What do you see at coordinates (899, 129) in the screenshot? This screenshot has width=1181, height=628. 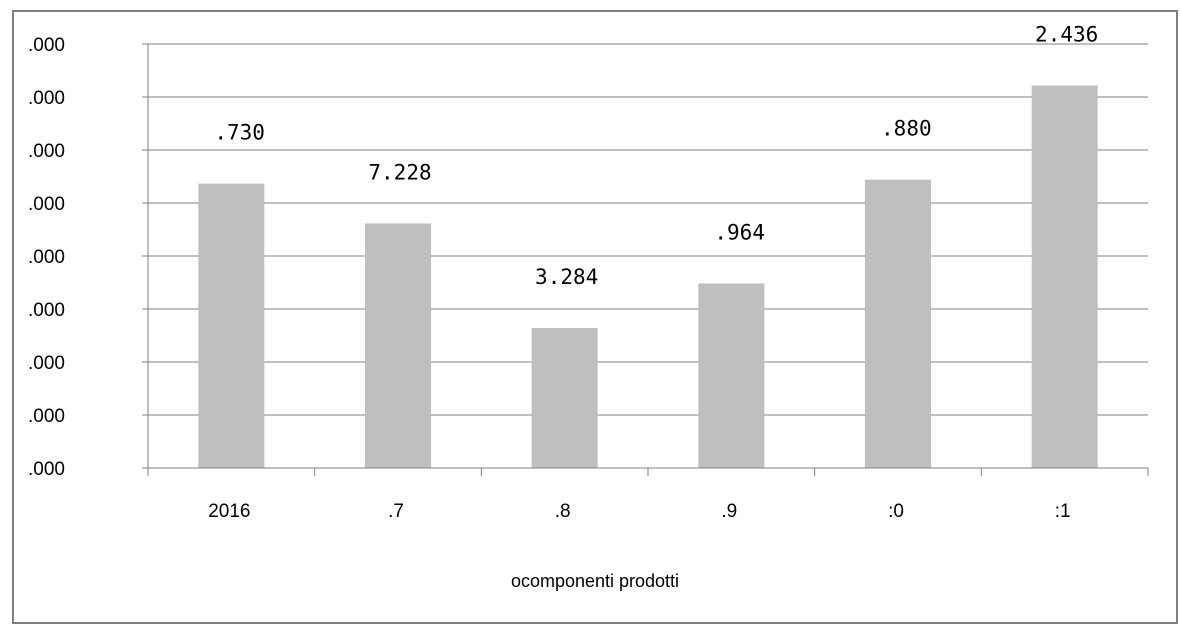 I see `data-label: .880` at bounding box center [899, 129].